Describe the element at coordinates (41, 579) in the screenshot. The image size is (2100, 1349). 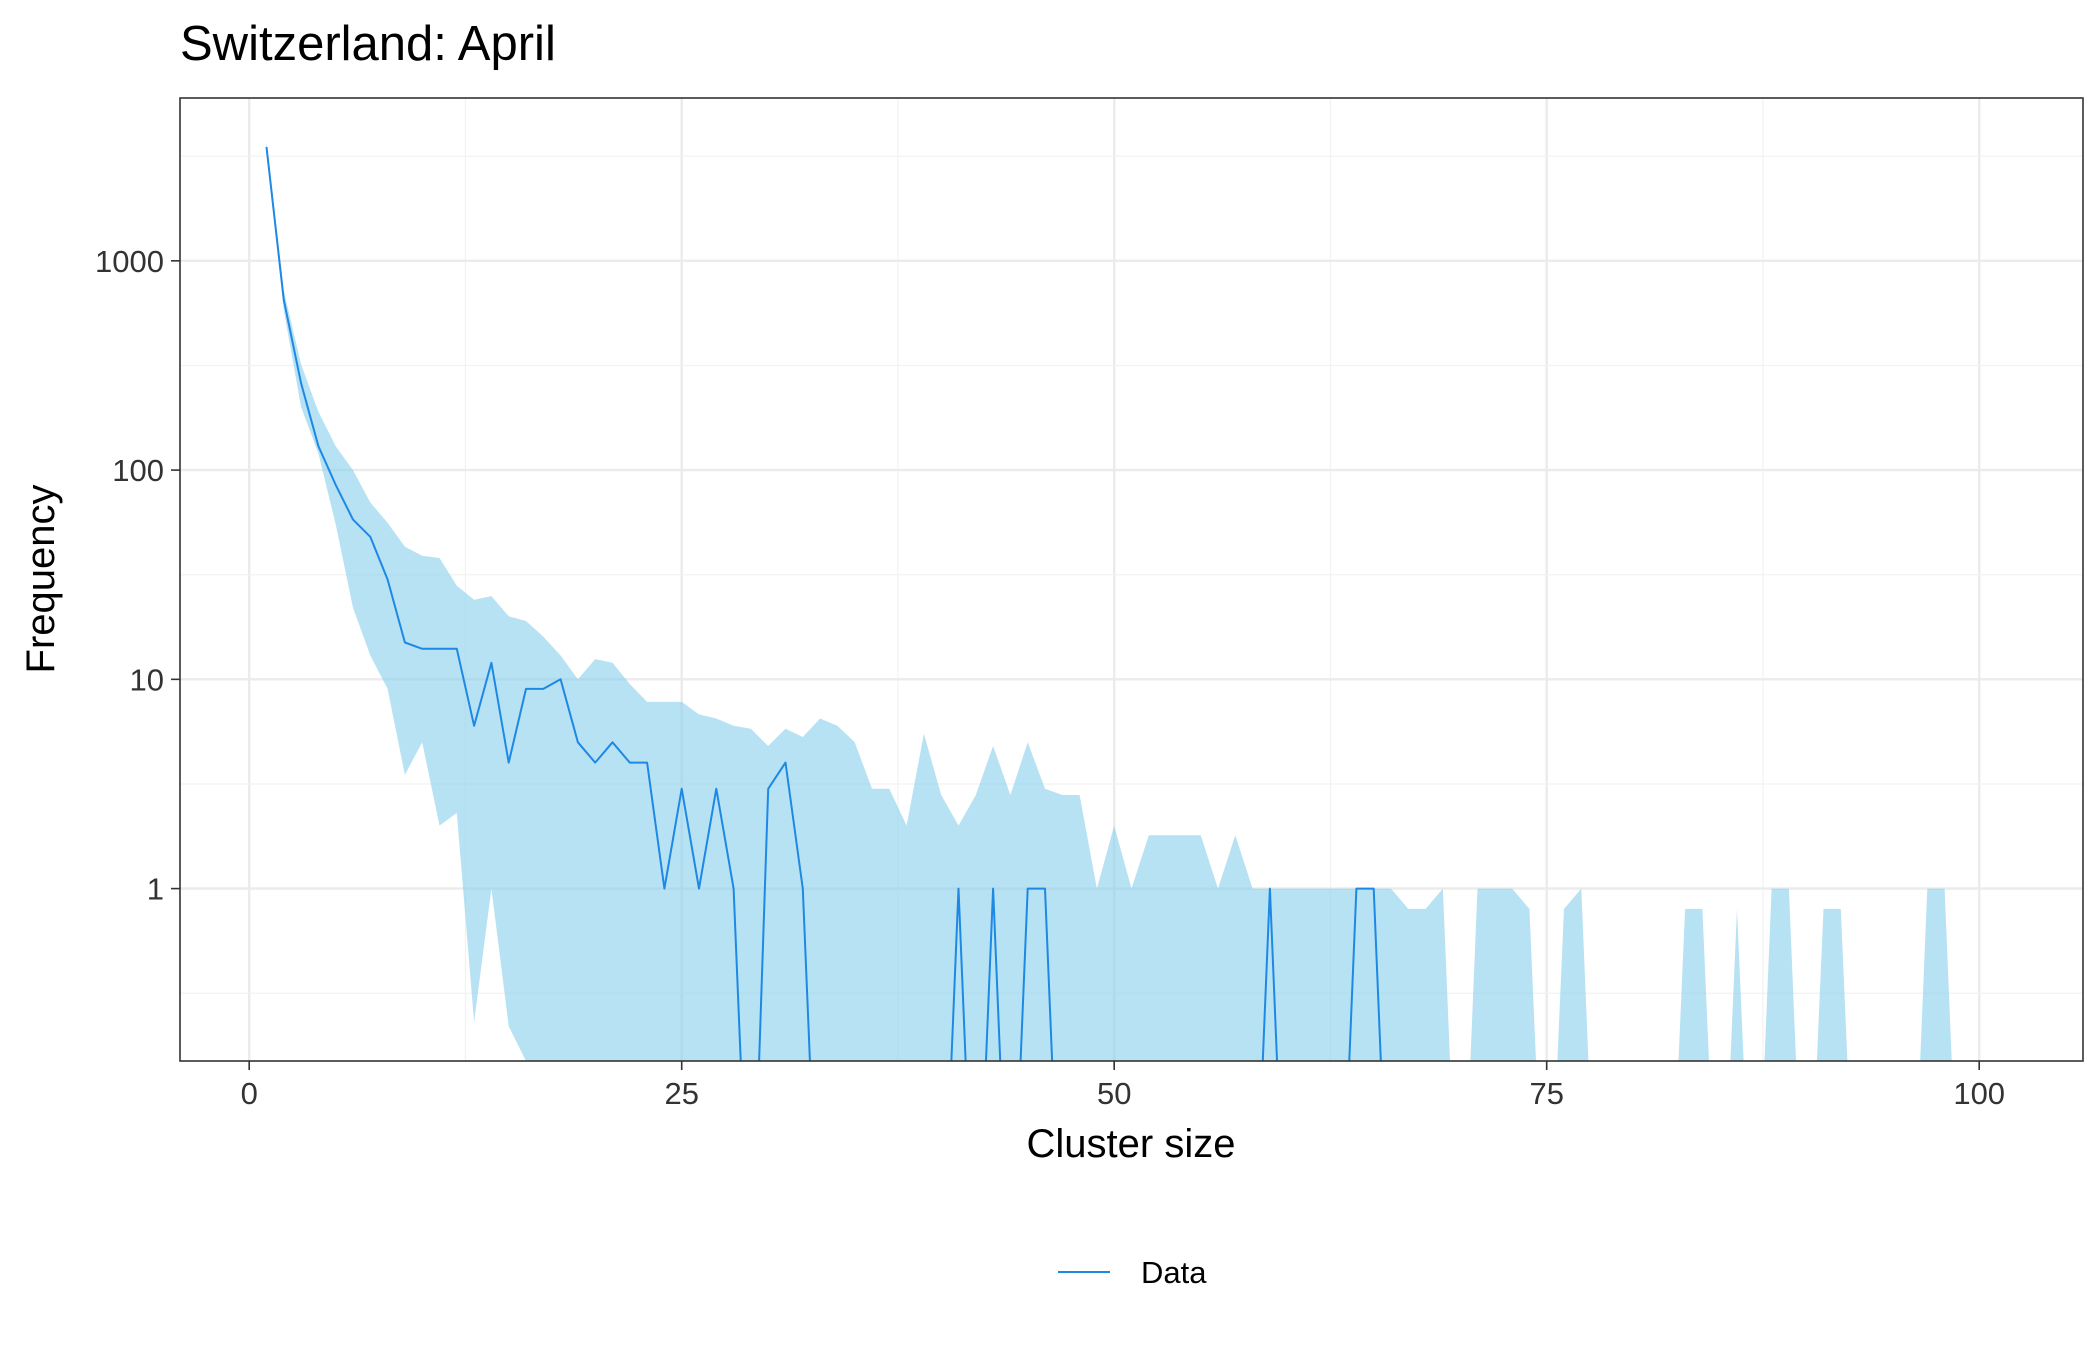
I see `y-axis-label: Frequency` at that location.